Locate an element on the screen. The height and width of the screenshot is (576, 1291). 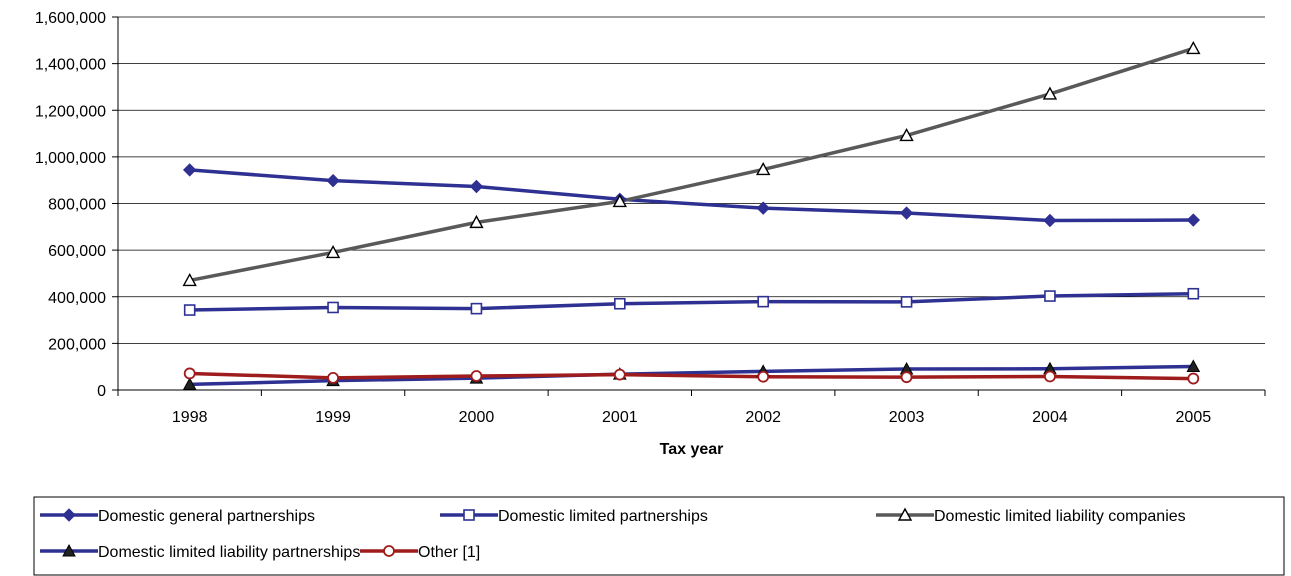
y-tick-label: 1,400,000 is located at coordinates (70, 65).